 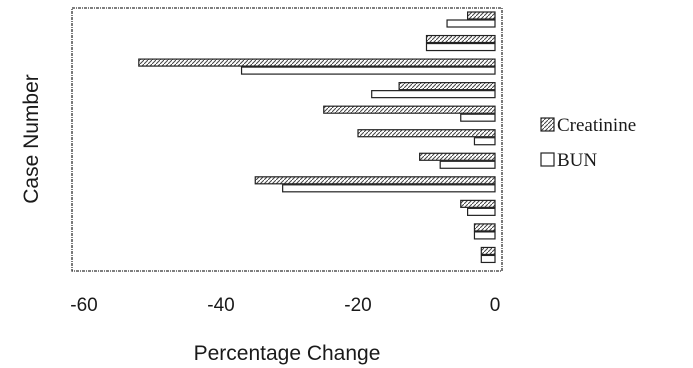 I want to click on legend: Creatinine BUN, so click(x=588, y=143).